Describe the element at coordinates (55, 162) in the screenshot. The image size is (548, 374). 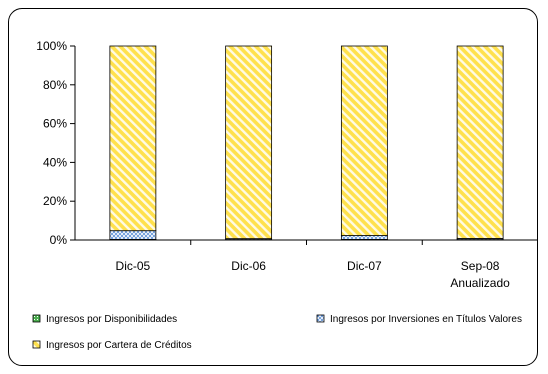
I see `y-tick-label: 40%` at that location.